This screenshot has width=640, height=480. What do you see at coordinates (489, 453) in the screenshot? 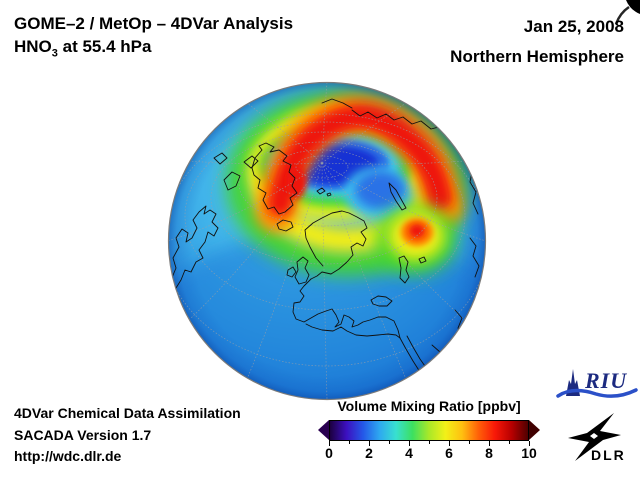
I see `tick-8: 8` at bounding box center [489, 453].